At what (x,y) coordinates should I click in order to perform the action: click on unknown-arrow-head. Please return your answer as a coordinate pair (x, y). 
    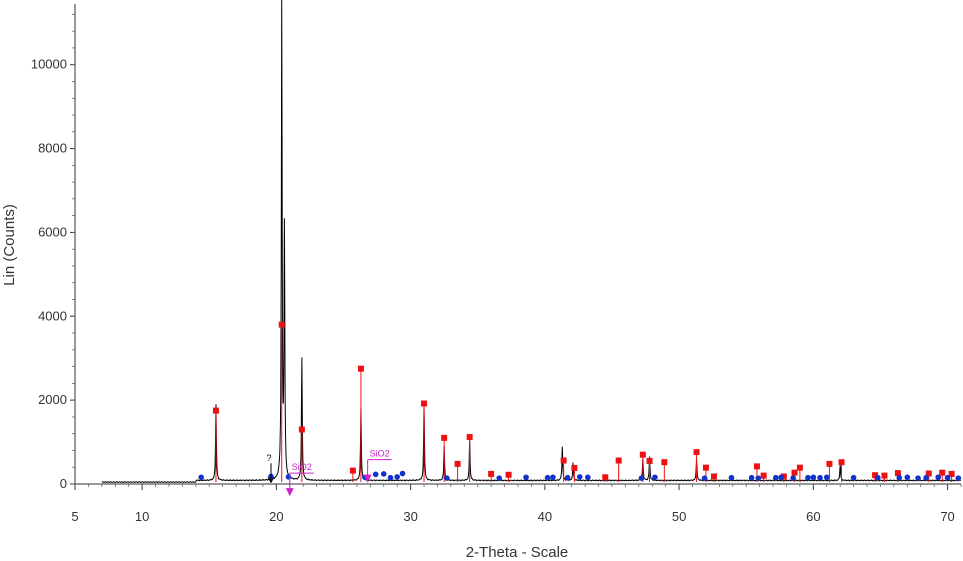
    Looking at the image, I should click on (271, 480).